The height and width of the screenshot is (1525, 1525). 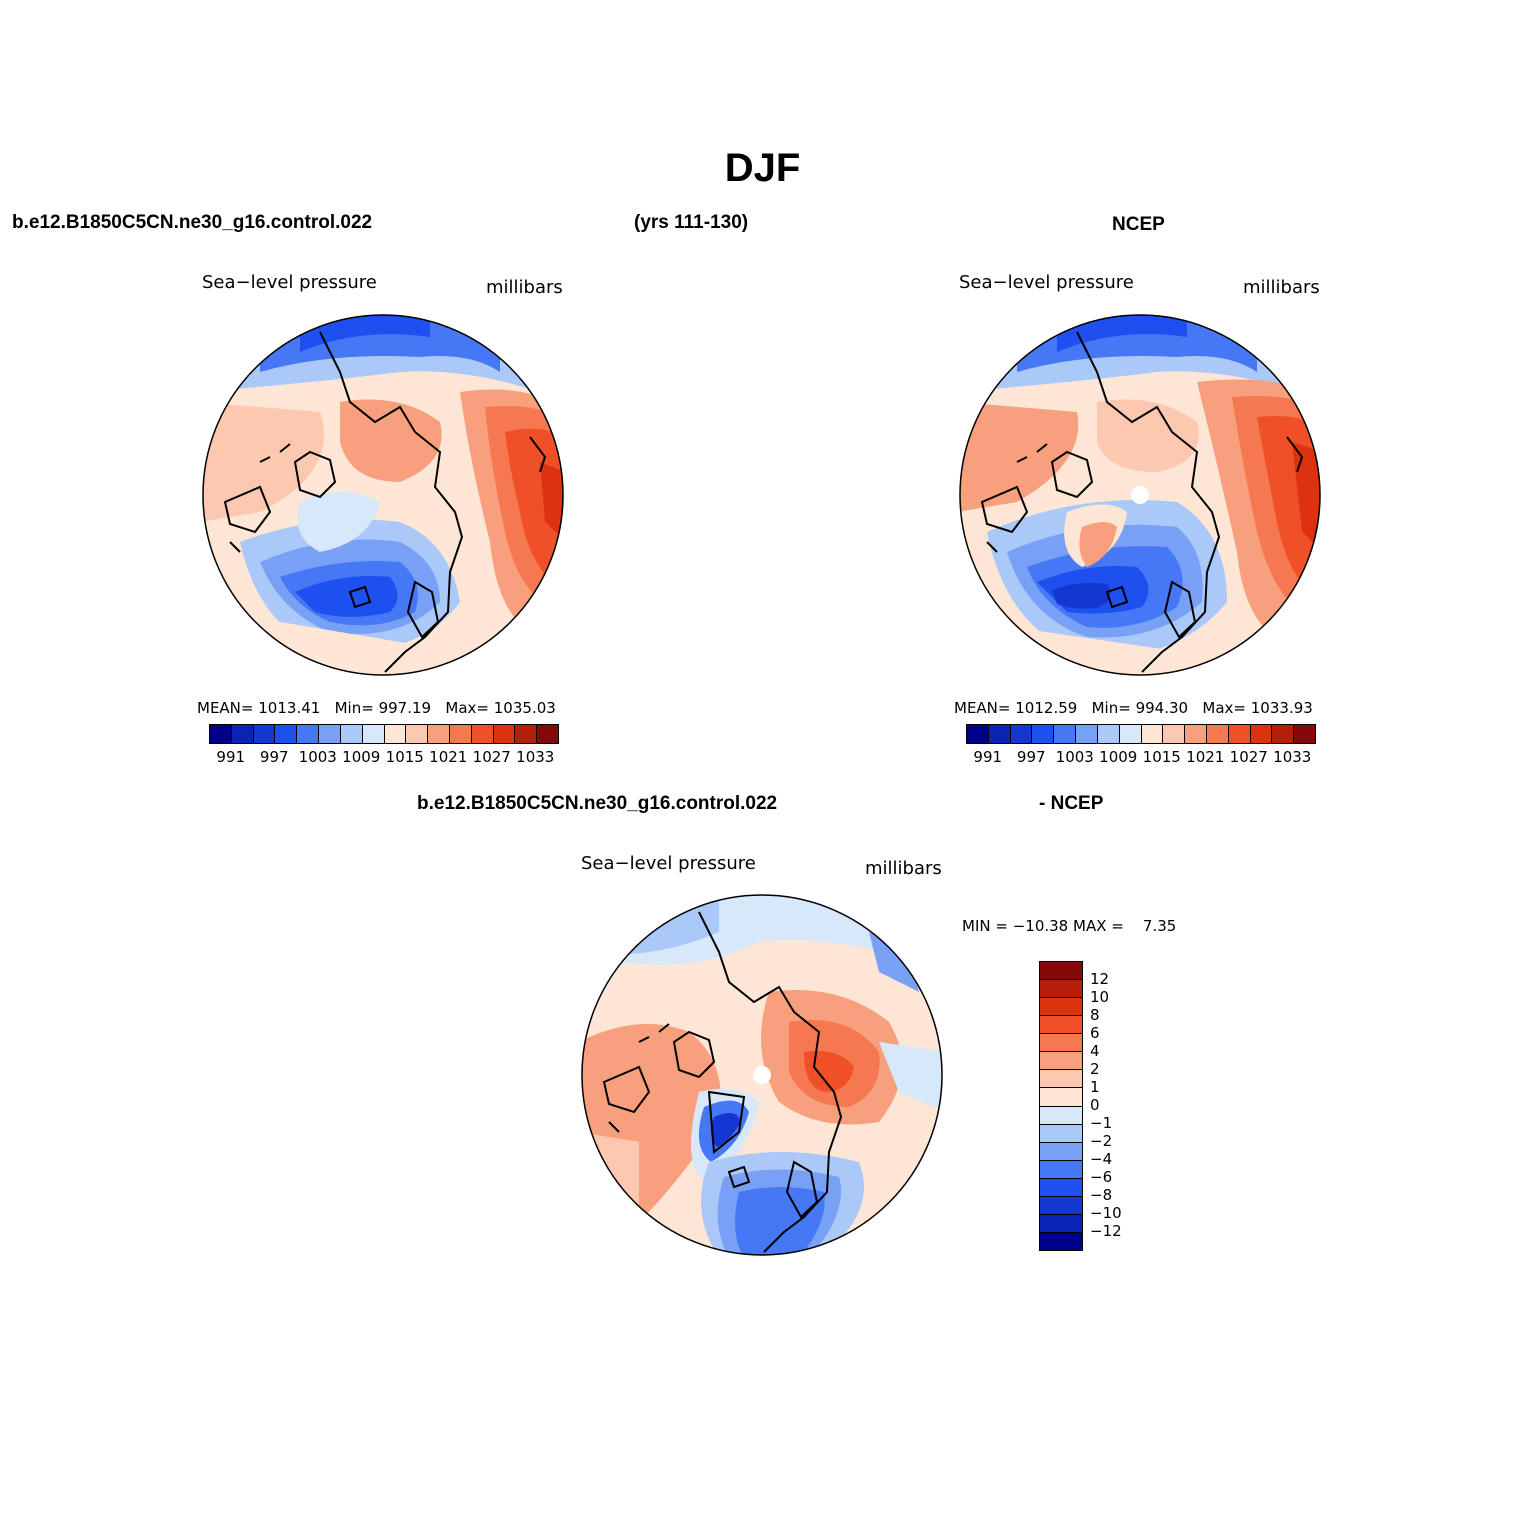 I want to click on model-max-label: Max=, so click(x=467, y=708).